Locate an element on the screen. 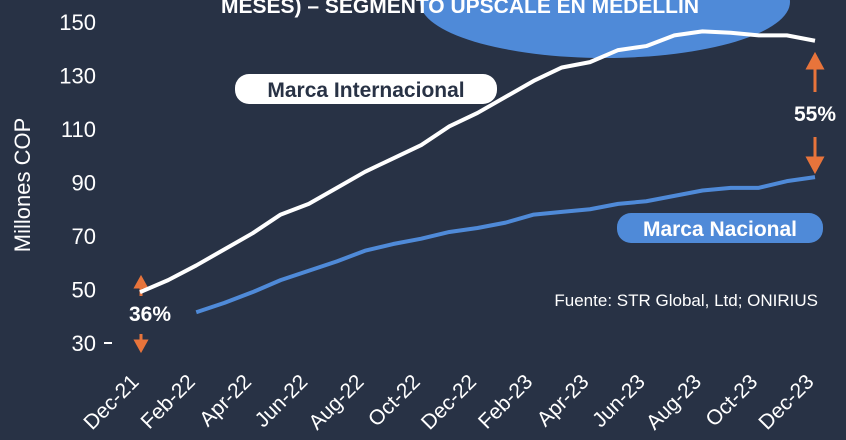 The height and width of the screenshot is (440, 846). legend-label: Marca Nacional is located at coordinates (720, 229).